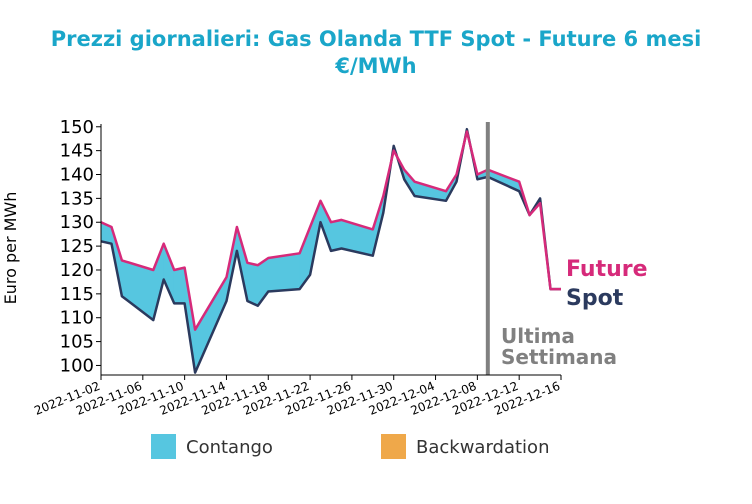 Image resolution: width=752 pixels, height=504 pixels. What do you see at coordinates (10, 248) in the screenshot?
I see `y-axis-label: Euro per MWh` at bounding box center [10, 248].